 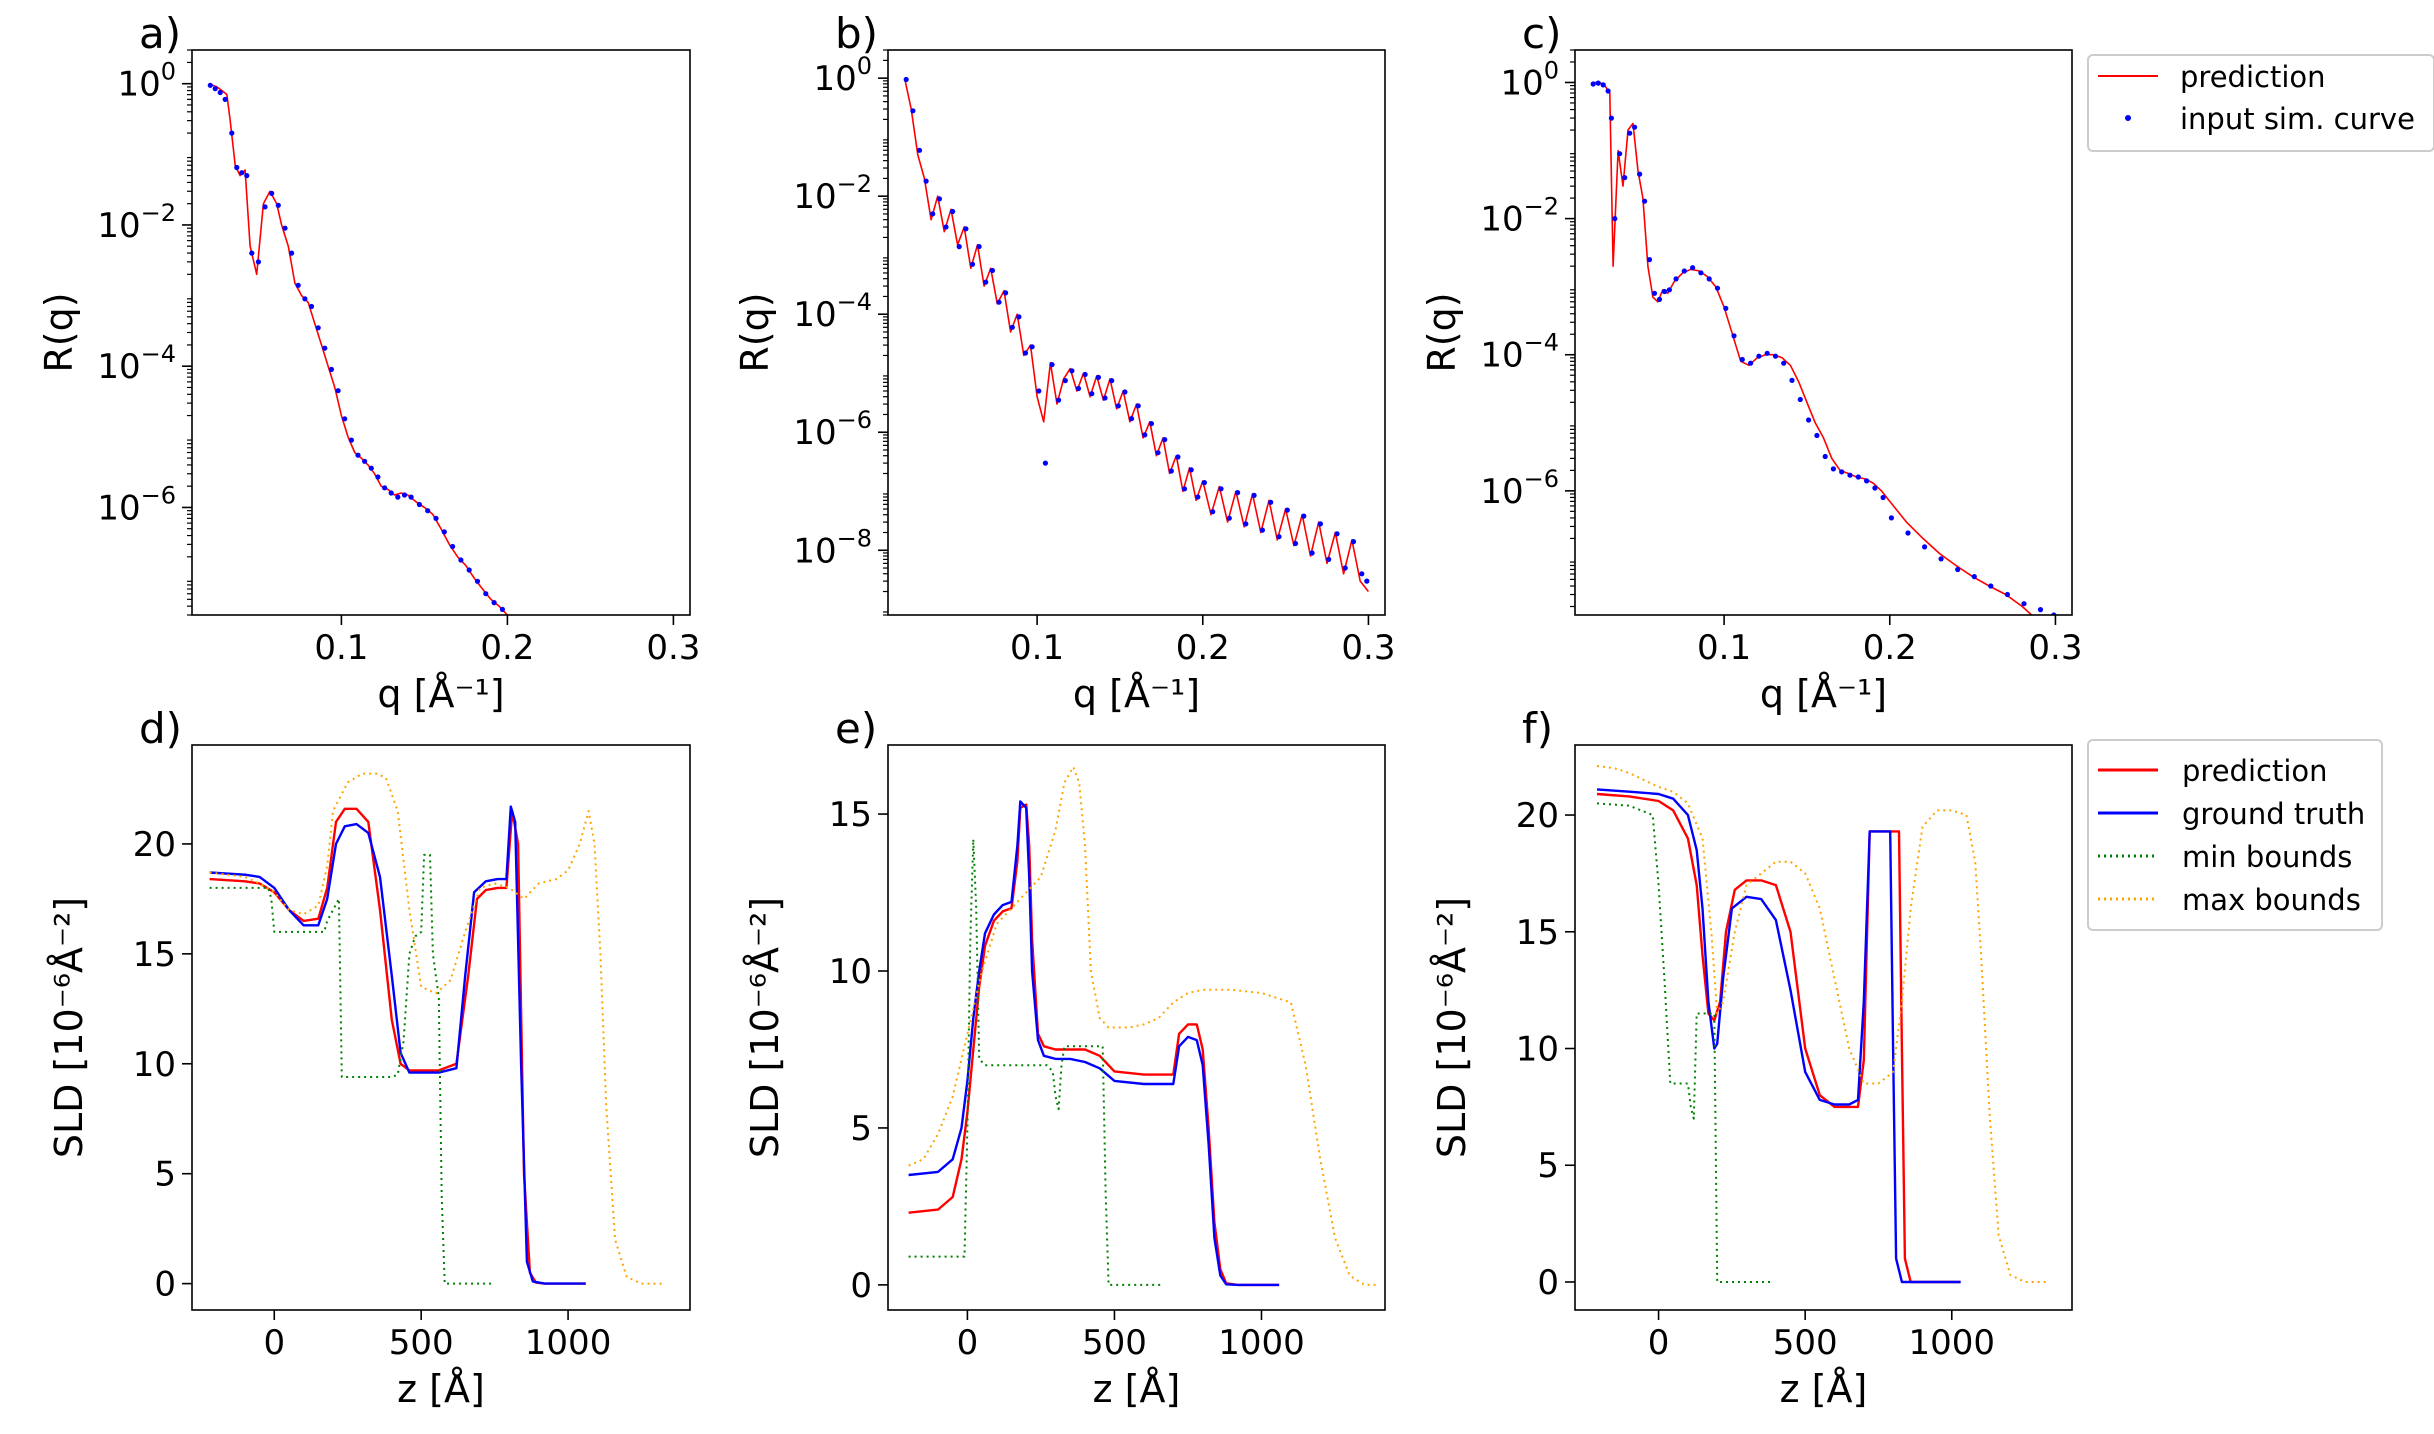 What do you see at coordinates (160, 33) in the screenshot?
I see `panel-label: a)` at bounding box center [160, 33].